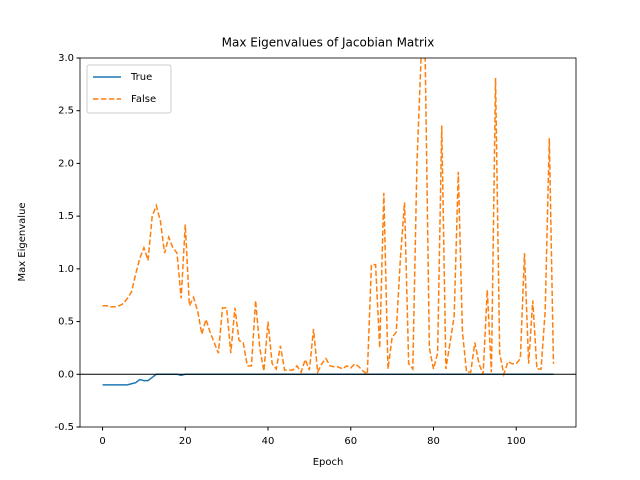  I want to click on y-tick-label: 2.5, so click(66, 111).